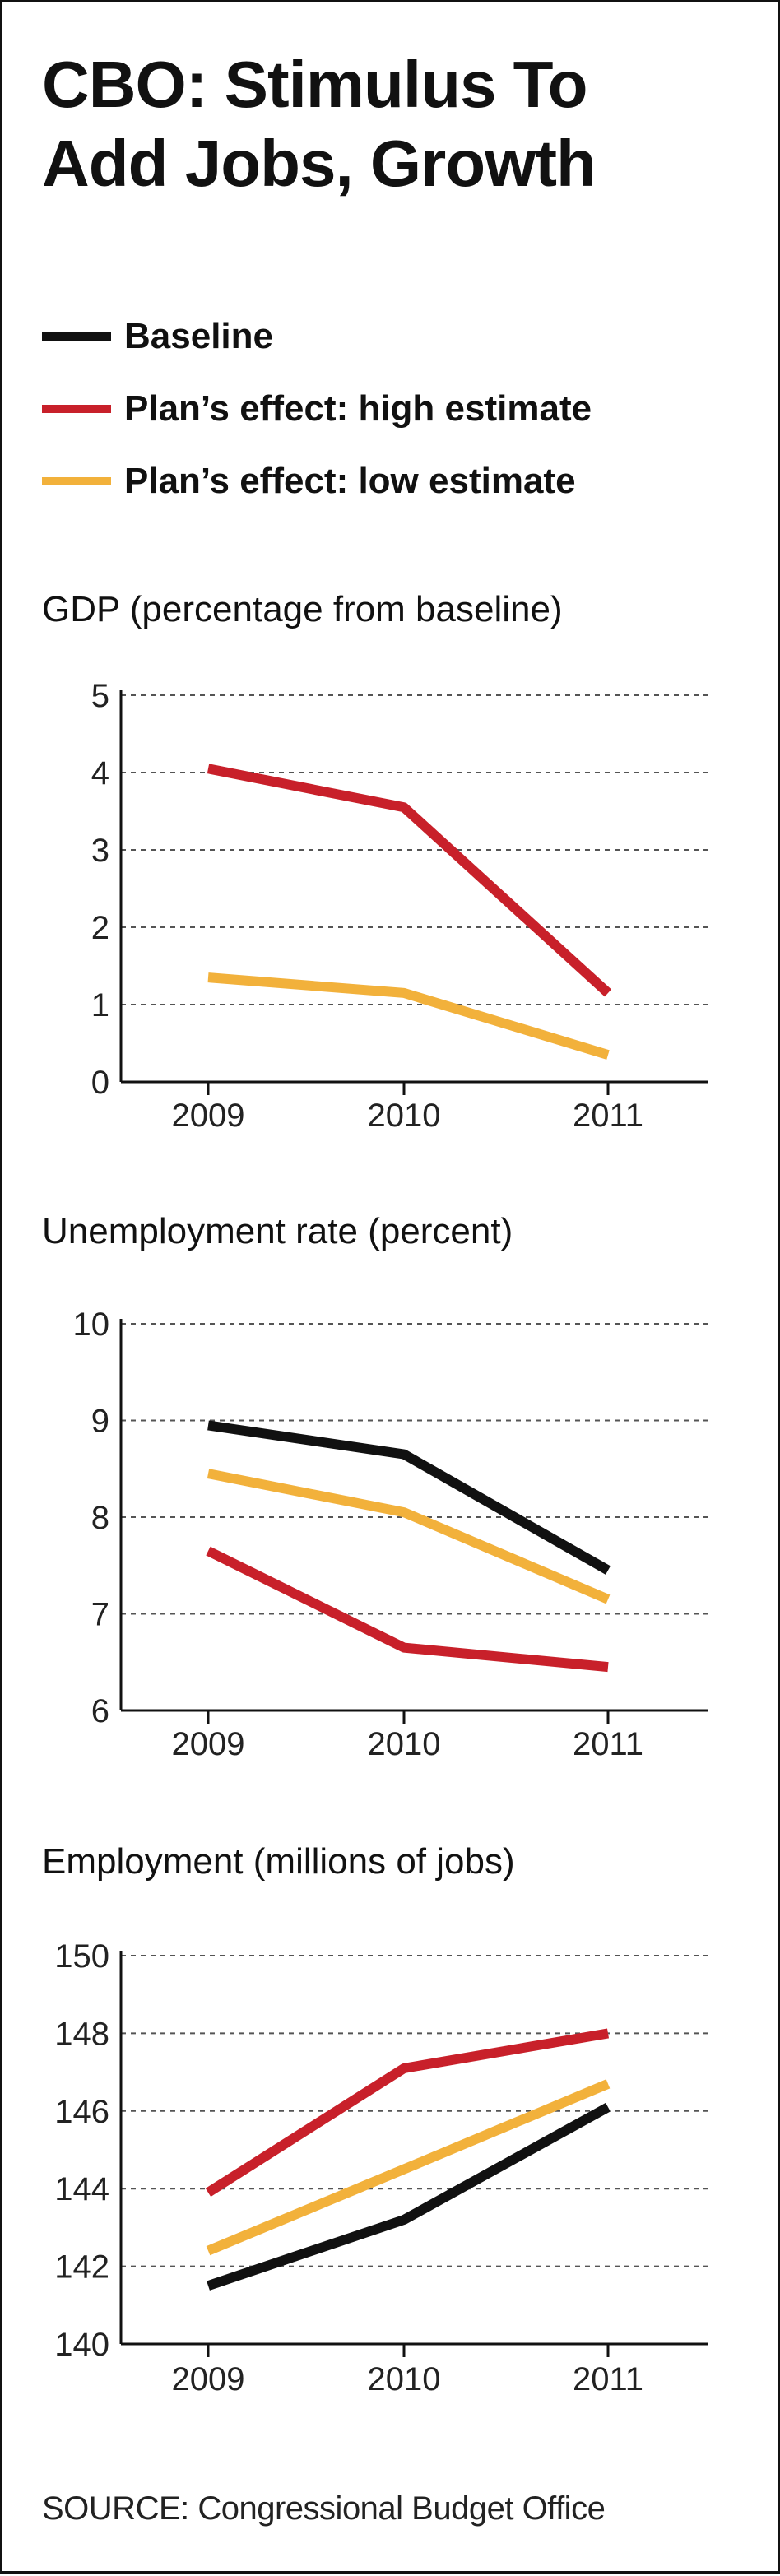 The width and height of the screenshot is (780, 2576). Describe the element at coordinates (302, 609) in the screenshot. I see `chart-title: GDP (percentage from baseline)` at that location.